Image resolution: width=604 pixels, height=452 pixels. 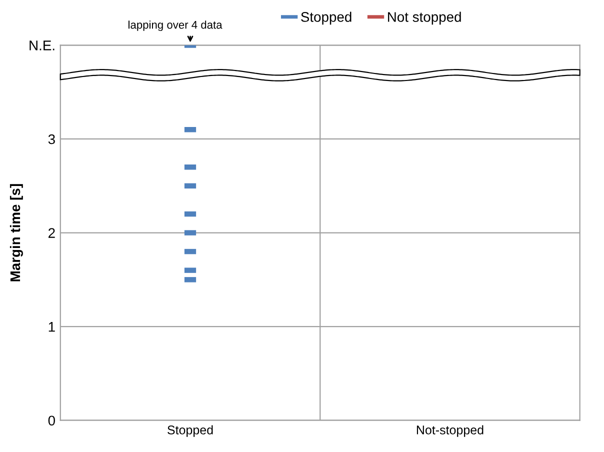 What do you see at coordinates (424, 18) in the screenshot?
I see `legend-label: Not stopped` at bounding box center [424, 18].